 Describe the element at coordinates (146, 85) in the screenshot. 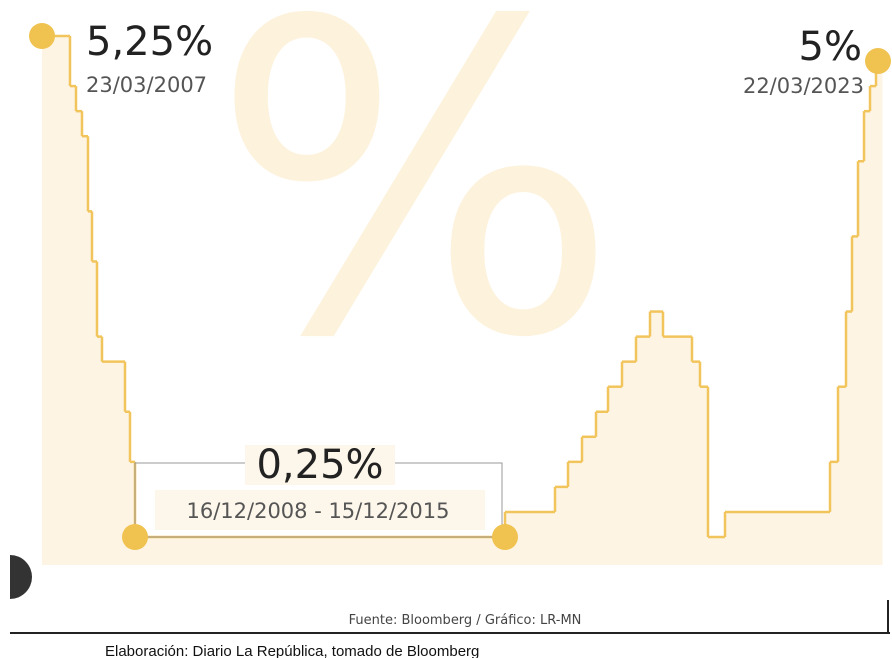

I see `annotation-date: 23/03/2007` at that location.